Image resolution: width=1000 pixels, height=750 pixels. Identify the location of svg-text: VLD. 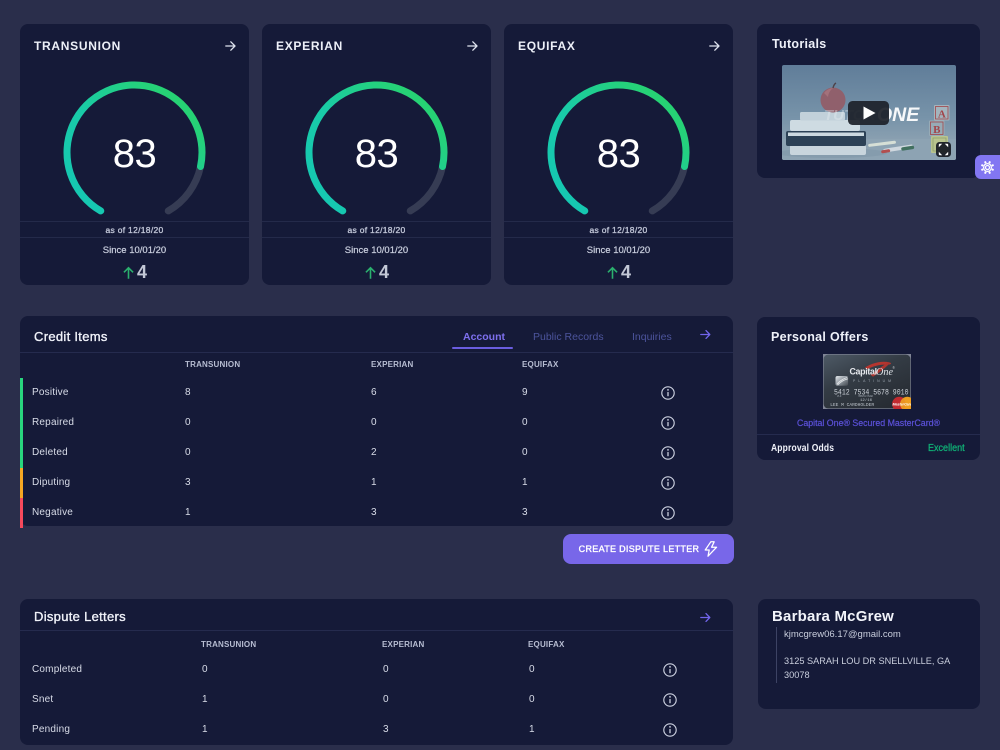
(839, 396).